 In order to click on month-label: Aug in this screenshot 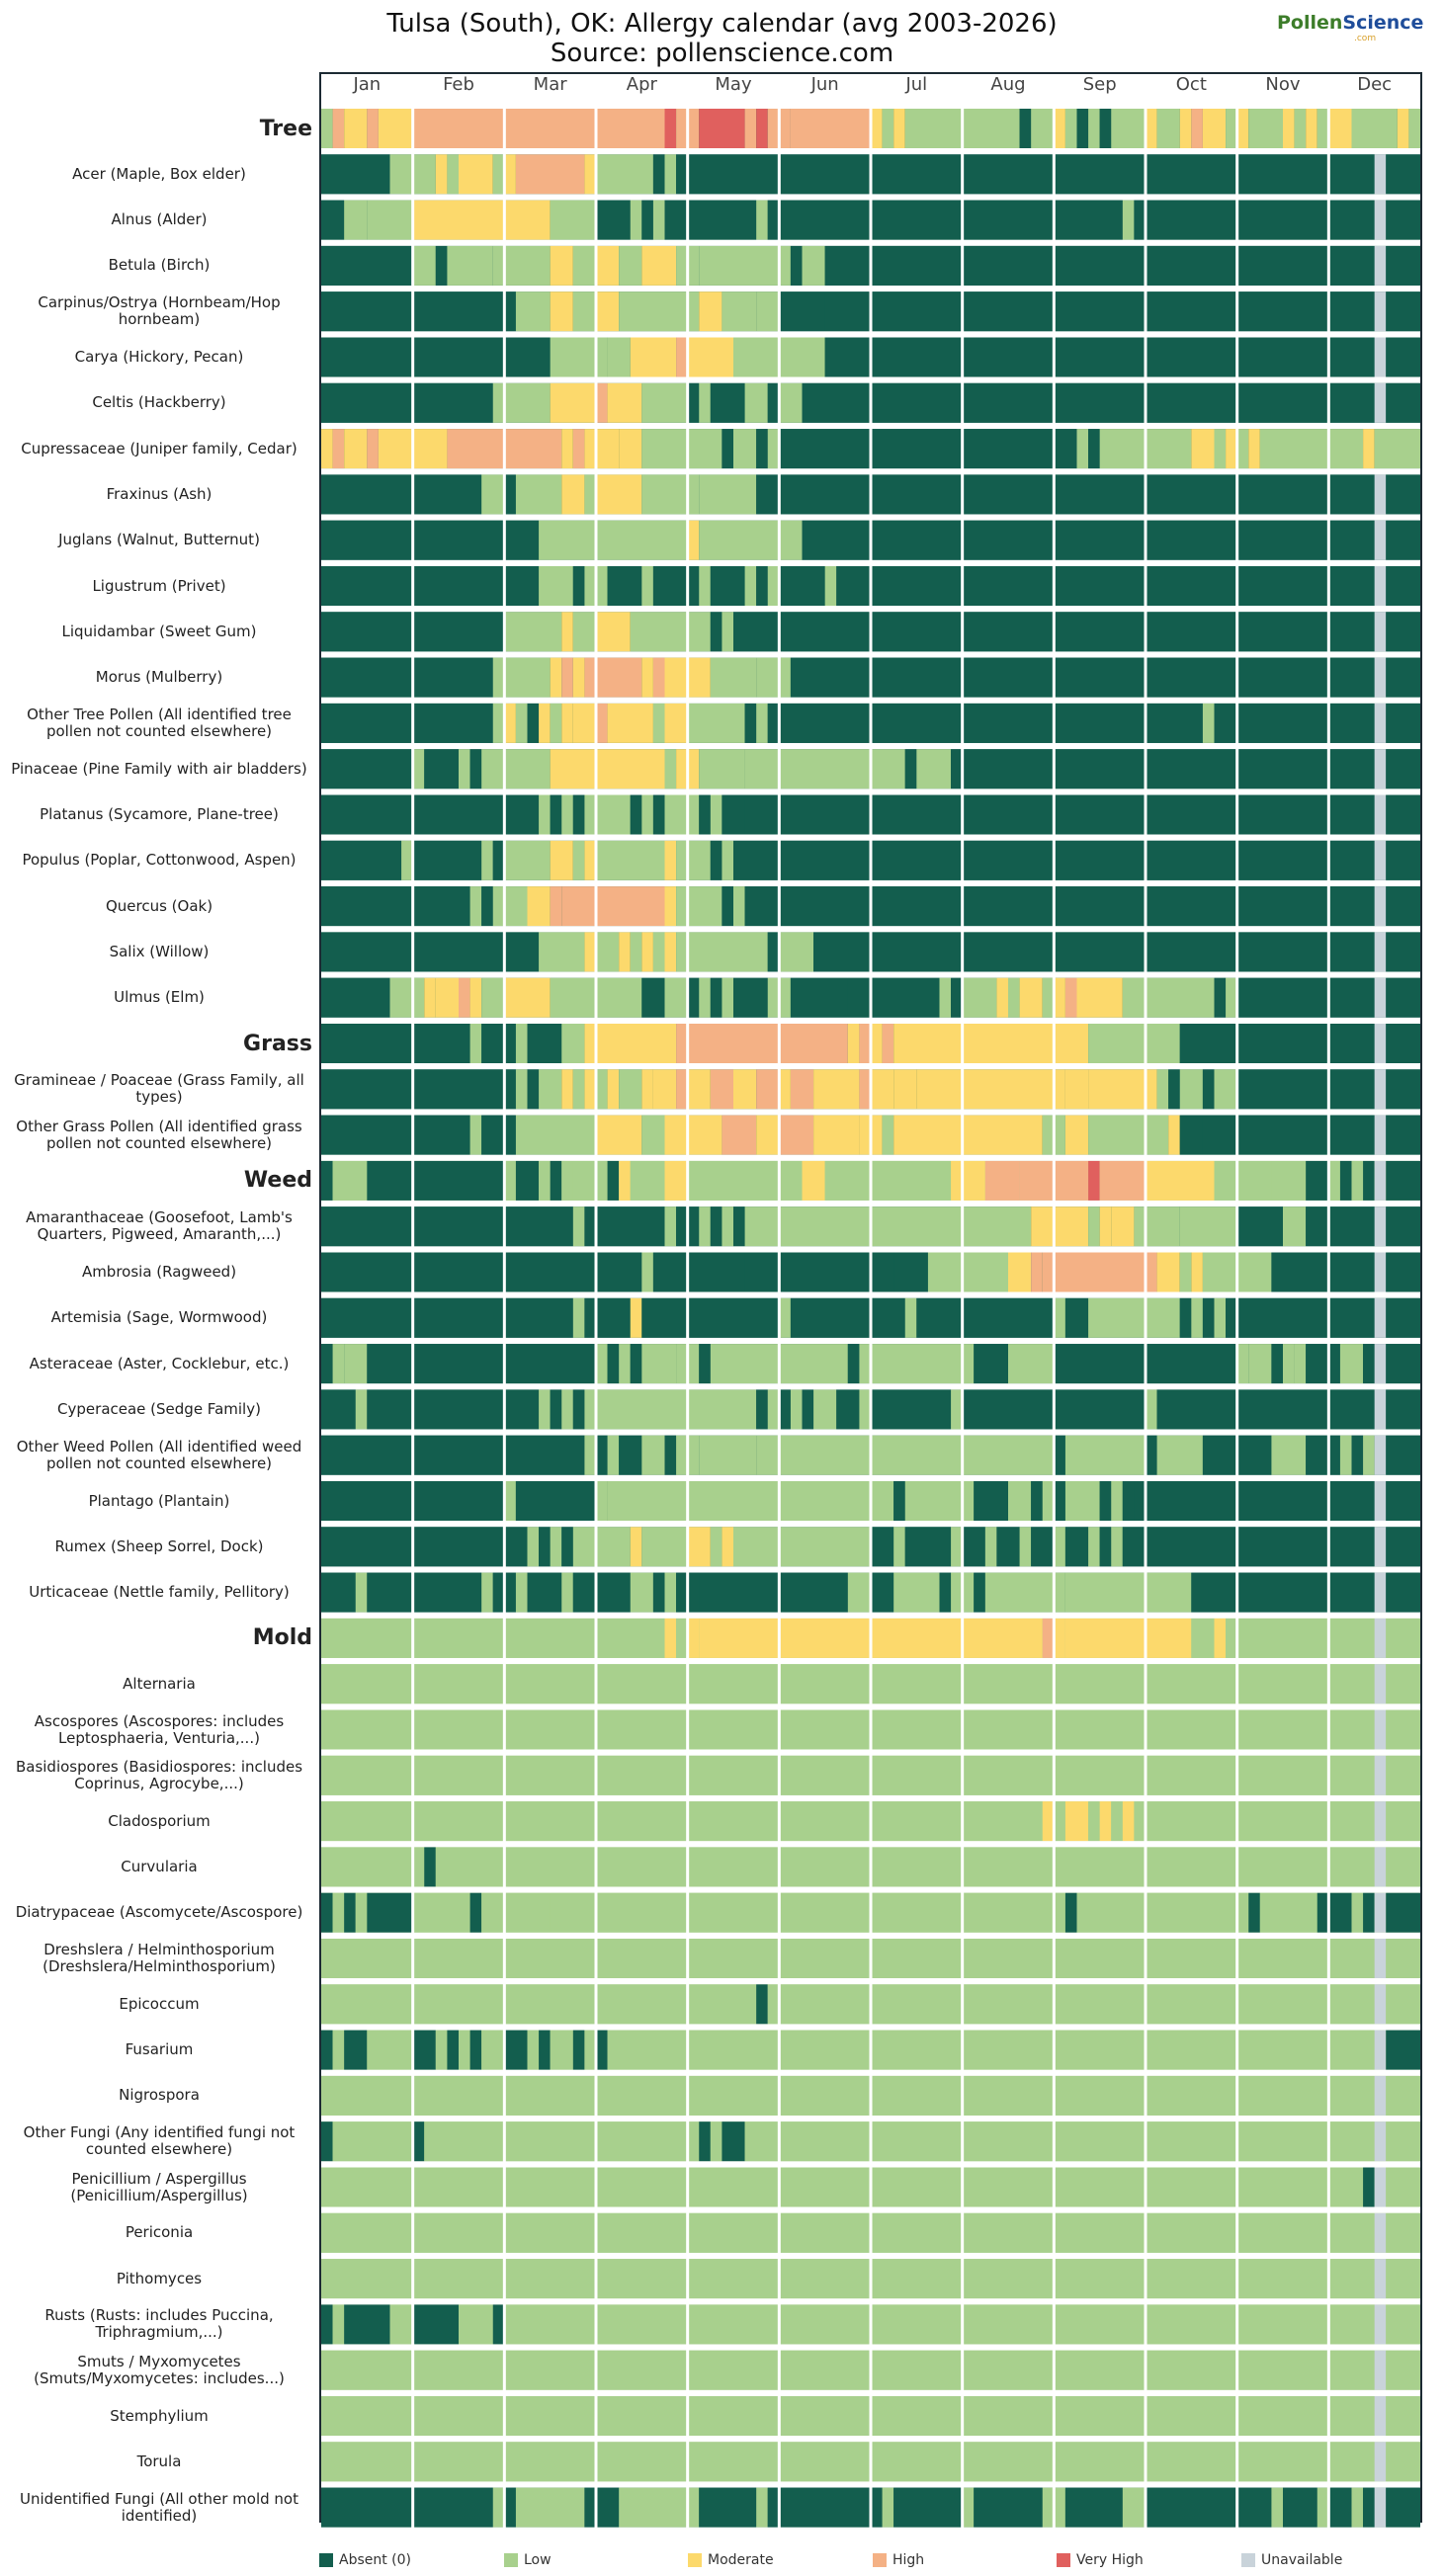, I will do `click(1008, 84)`.